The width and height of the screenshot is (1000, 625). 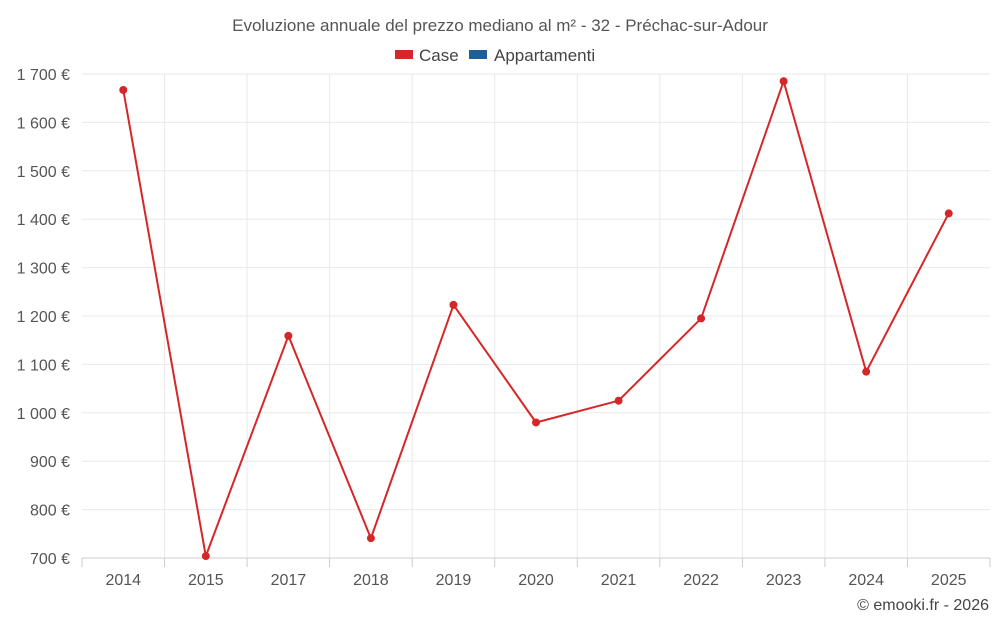 What do you see at coordinates (949, 580) in the screenshot?
I see `x-tick-label: 2025` at bounding box center [949, 580].